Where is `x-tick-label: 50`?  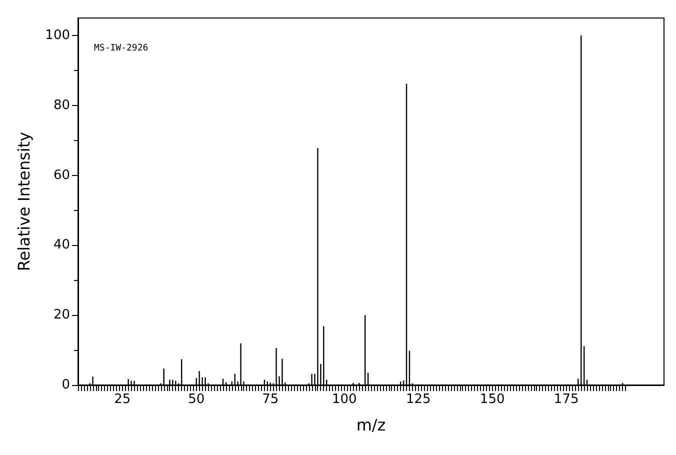
x-tick-label: 50 is located at coordinates (196, 399).